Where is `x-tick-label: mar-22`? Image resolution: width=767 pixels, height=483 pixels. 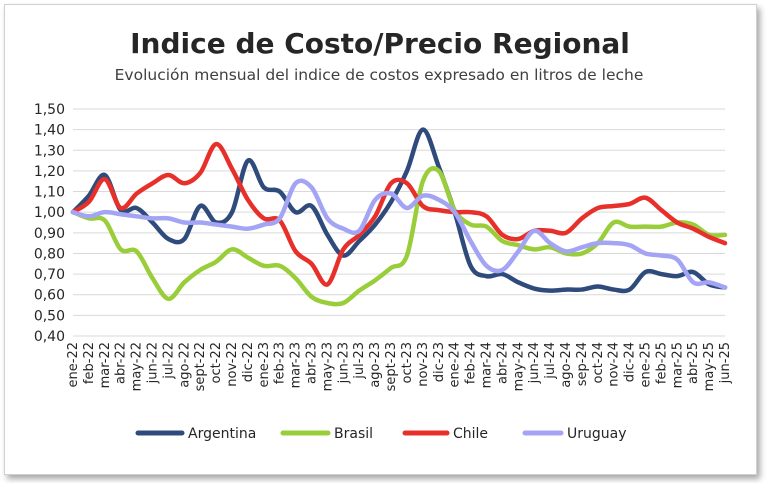 x-tick-label: mar-22 is located at coordinates (105, 365).